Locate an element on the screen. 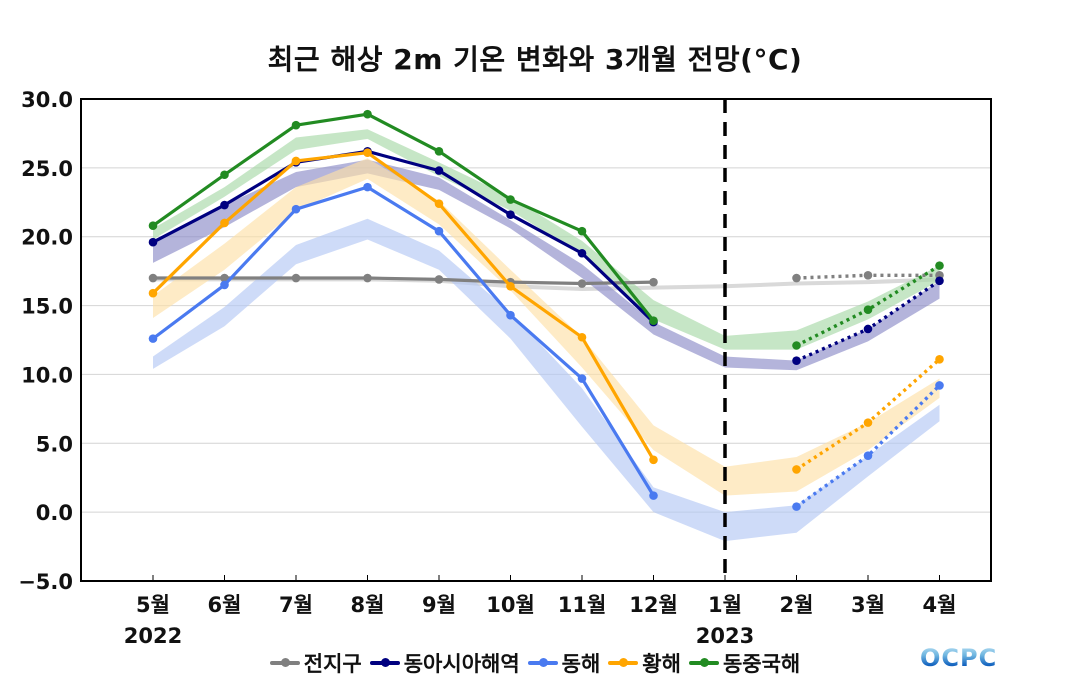 Image resolution: width=1070 pixels, height=700 pixels. x-tick-label: 4월 is located at coordinates (940, 605).